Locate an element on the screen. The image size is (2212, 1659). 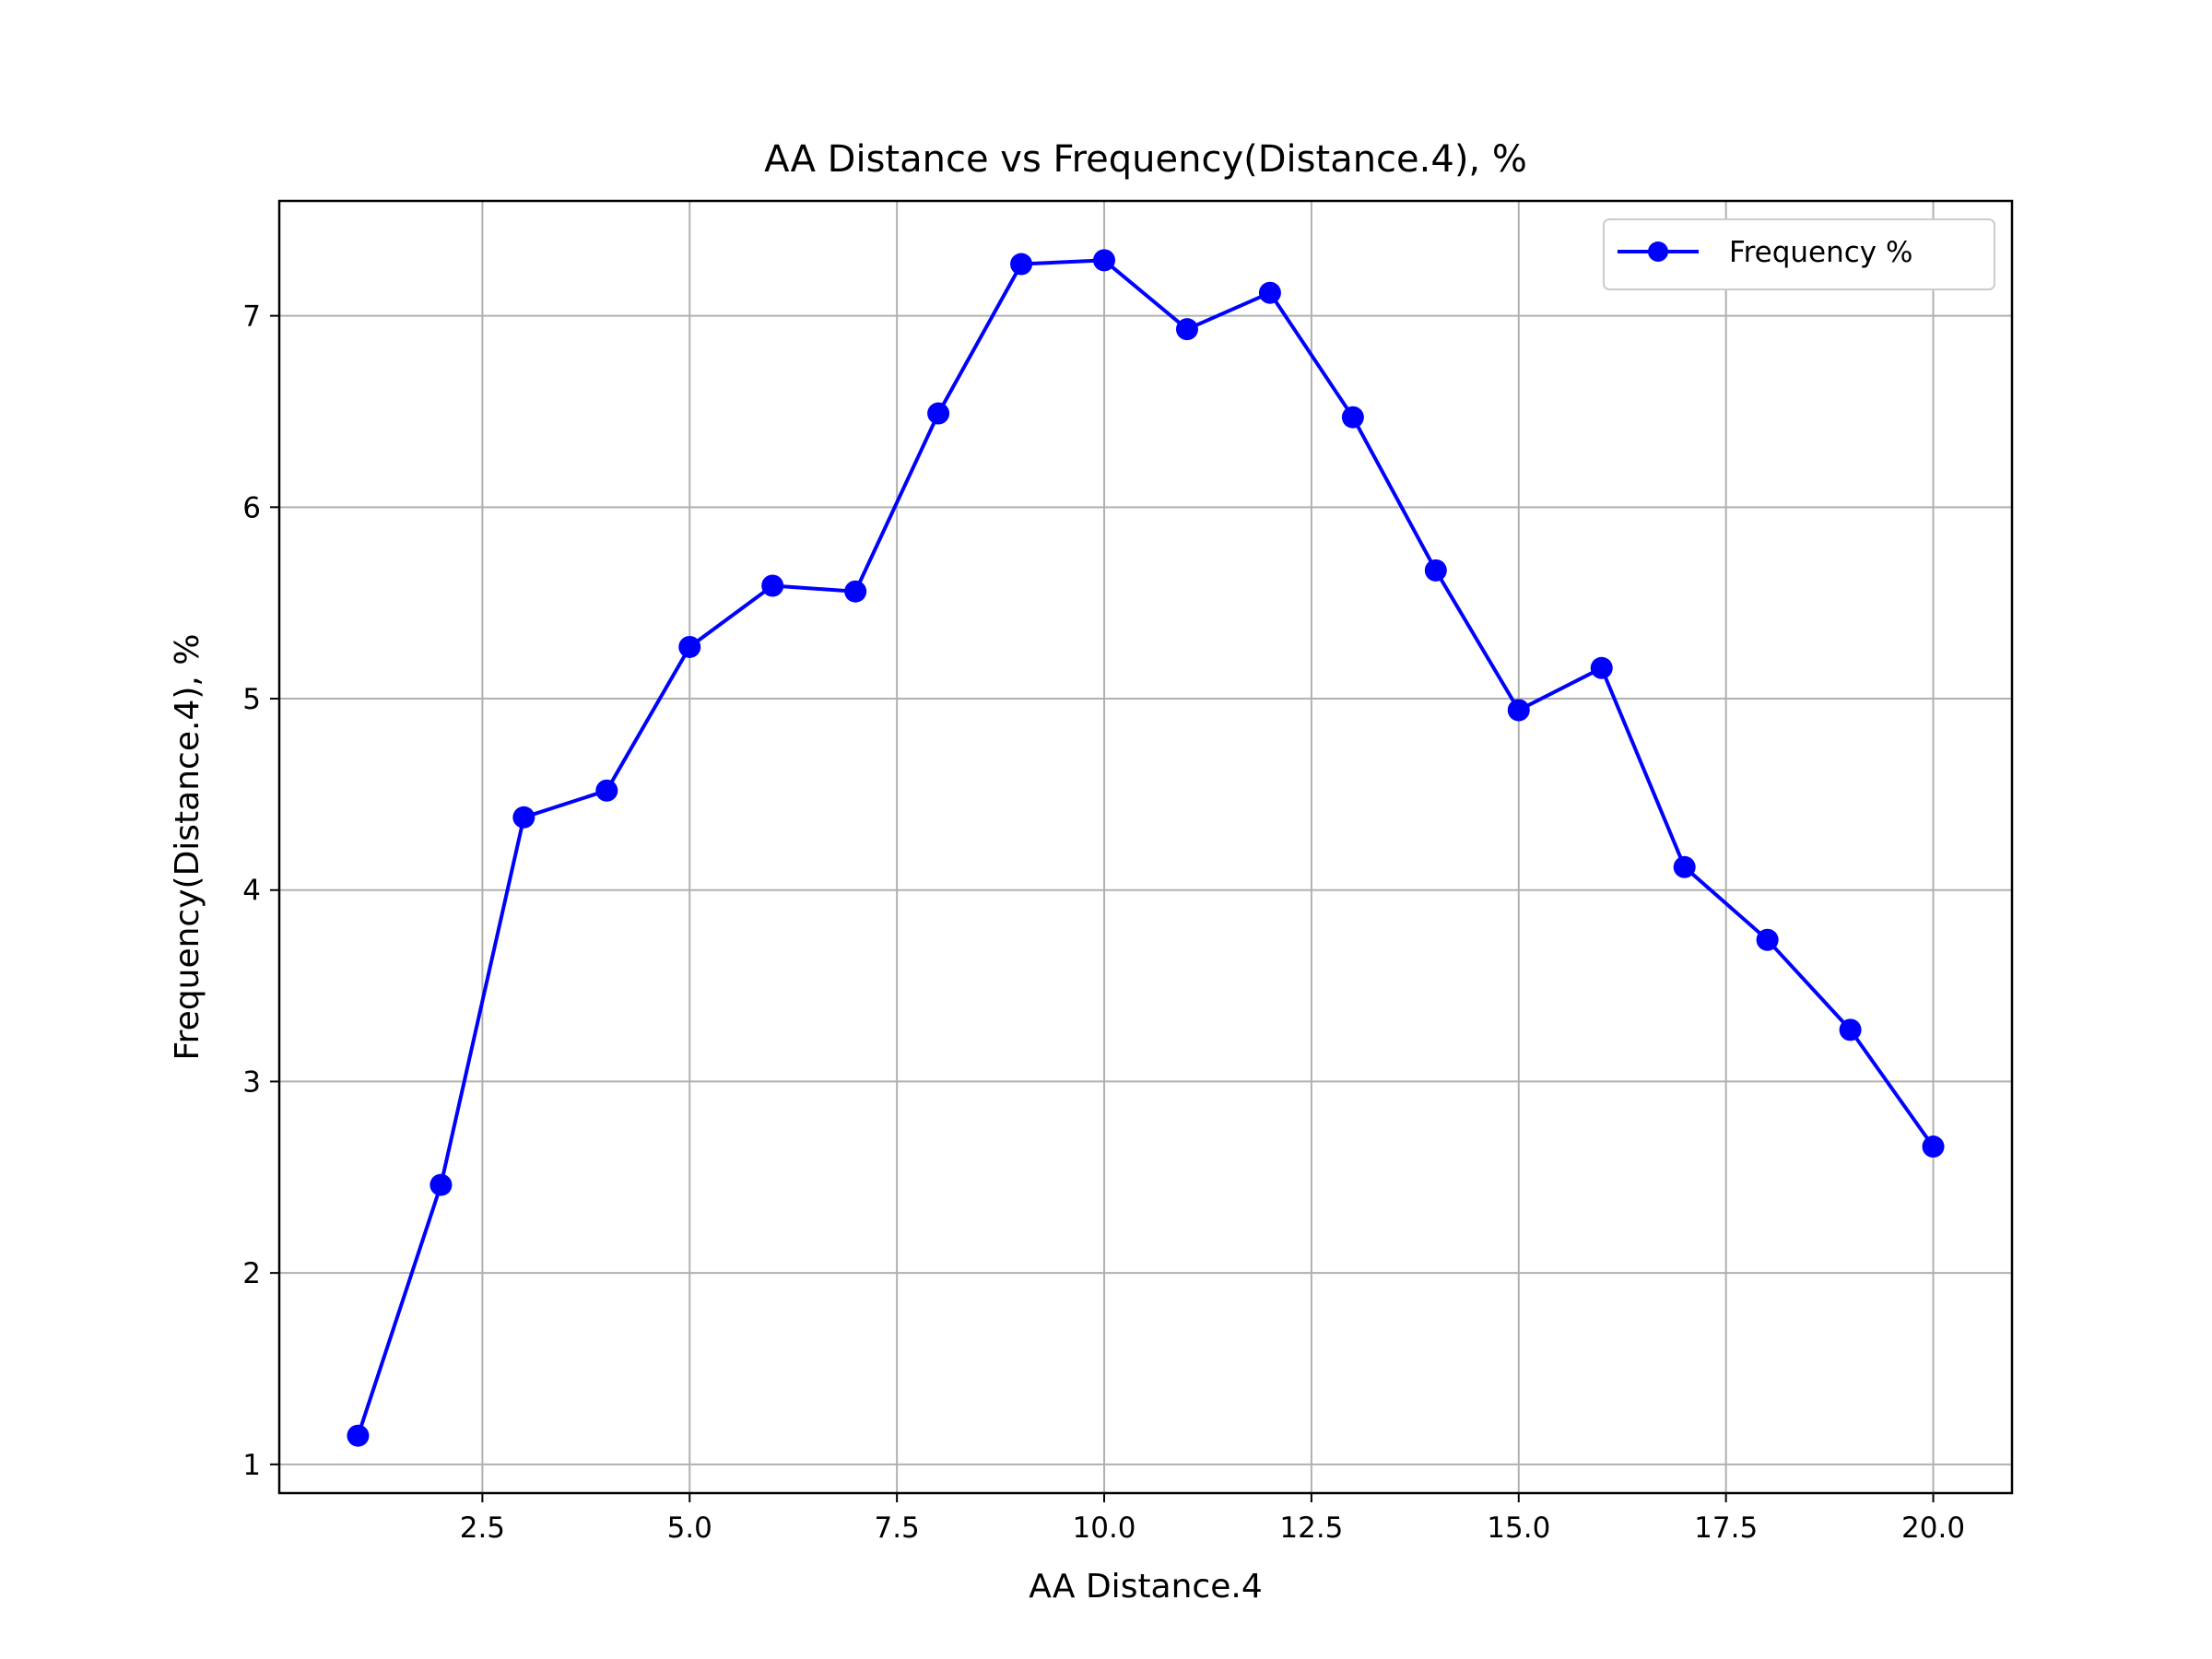
y-tick-label: 7 is located at coordinates (251, 317).